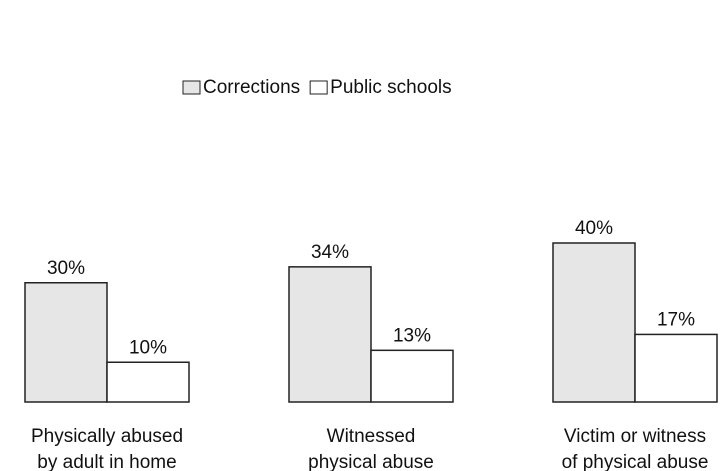 Image resolution: width=724 pixels, height=471 pixels. What do you see at coordinates (594, 228) in the screenshot?
I see `value-label: 40%` at bounding box center [594, 228].